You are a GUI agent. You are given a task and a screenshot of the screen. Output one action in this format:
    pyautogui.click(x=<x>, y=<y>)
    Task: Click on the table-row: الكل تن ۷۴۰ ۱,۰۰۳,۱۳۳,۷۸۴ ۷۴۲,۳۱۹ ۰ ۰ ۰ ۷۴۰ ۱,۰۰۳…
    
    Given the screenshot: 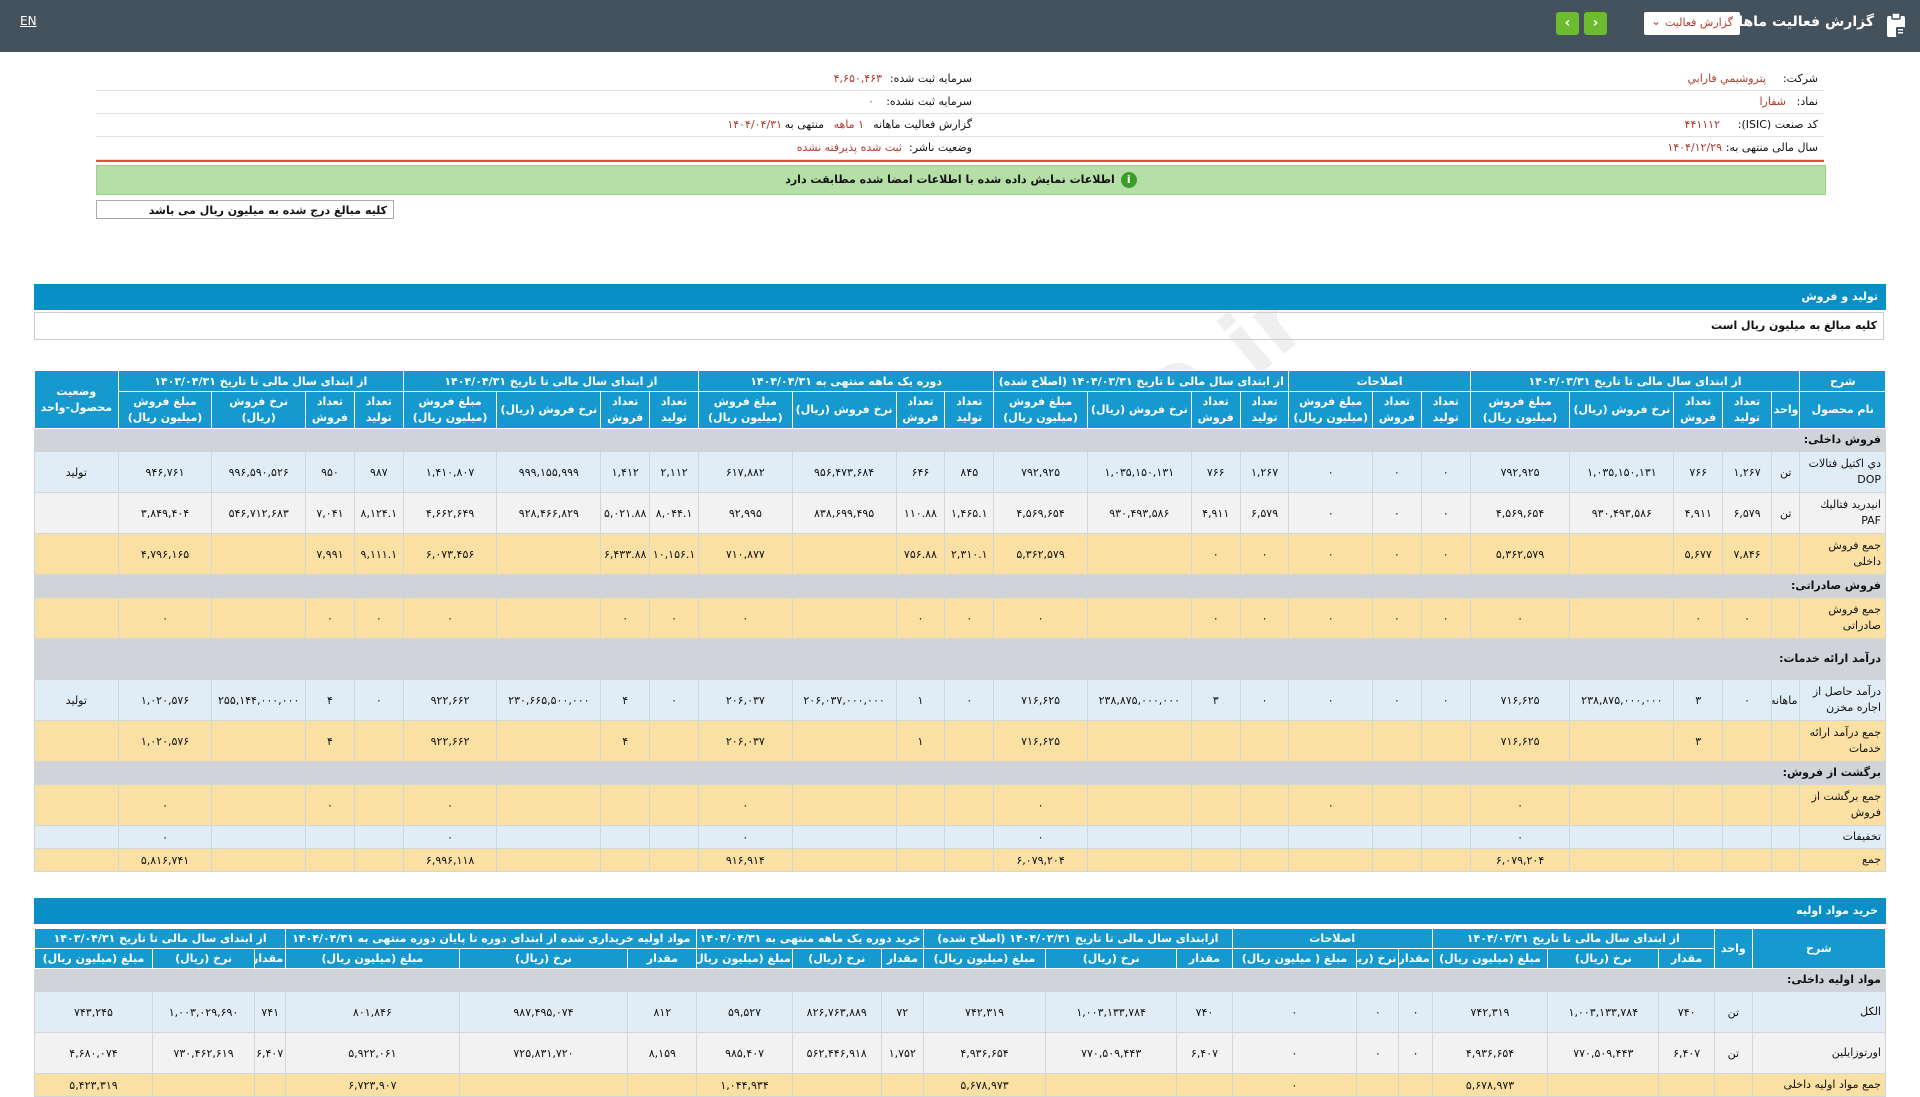 What is the action you would take?
    pyautogui.click(x=960, y=1012)
    